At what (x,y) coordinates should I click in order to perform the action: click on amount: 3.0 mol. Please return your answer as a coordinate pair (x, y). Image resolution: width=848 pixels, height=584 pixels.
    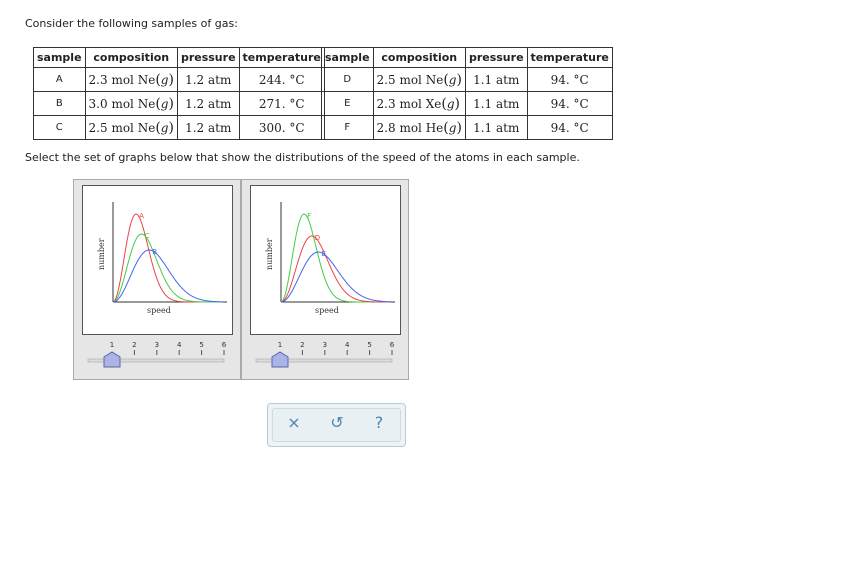
    Looking at the image, I should click on (111, 103).